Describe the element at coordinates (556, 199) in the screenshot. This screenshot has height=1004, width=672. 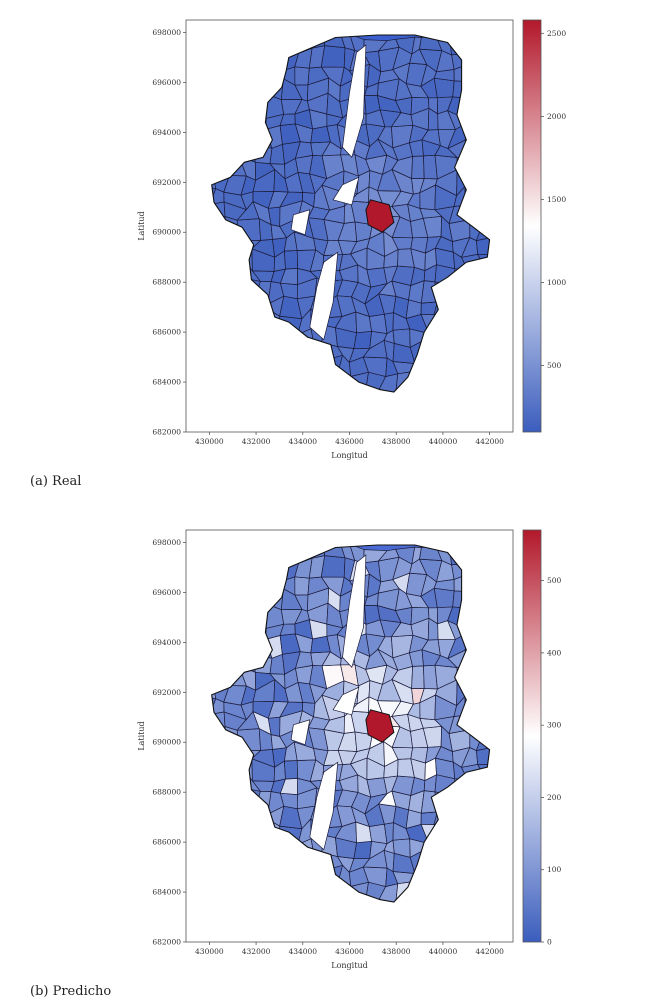
I see `colorbar-tick-label: 1500` at that location.